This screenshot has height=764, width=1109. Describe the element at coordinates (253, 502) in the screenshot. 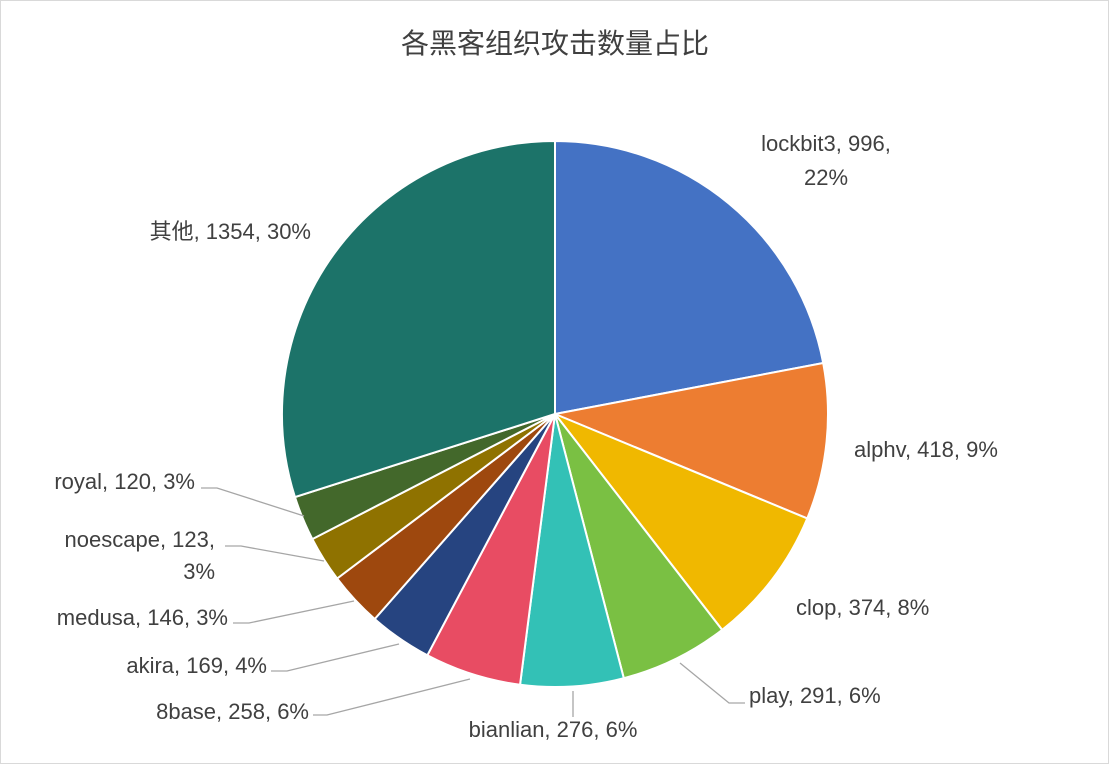

I see `leader-line-royal` at that location.